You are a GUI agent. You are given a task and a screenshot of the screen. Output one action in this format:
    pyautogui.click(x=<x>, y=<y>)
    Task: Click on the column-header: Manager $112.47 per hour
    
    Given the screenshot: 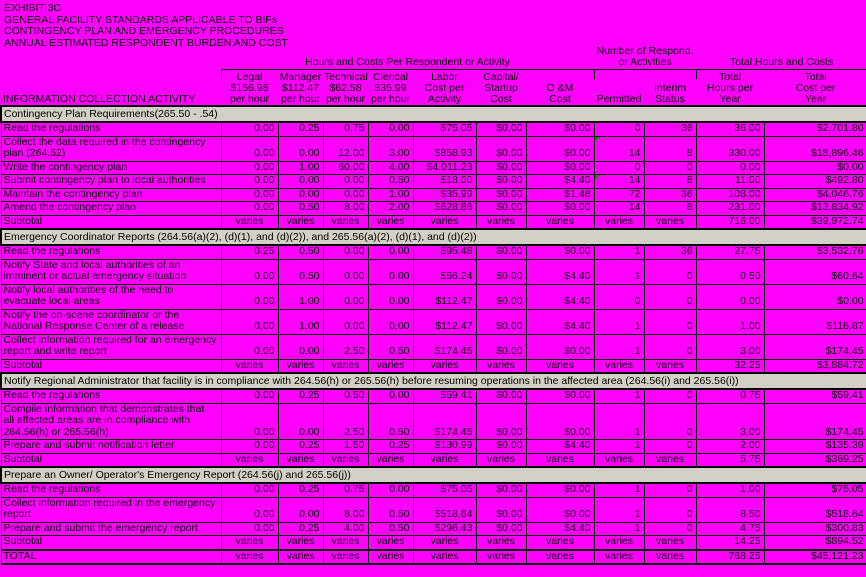 What is the action you would take?
    pyautogui.click(x=300, y=88)
    